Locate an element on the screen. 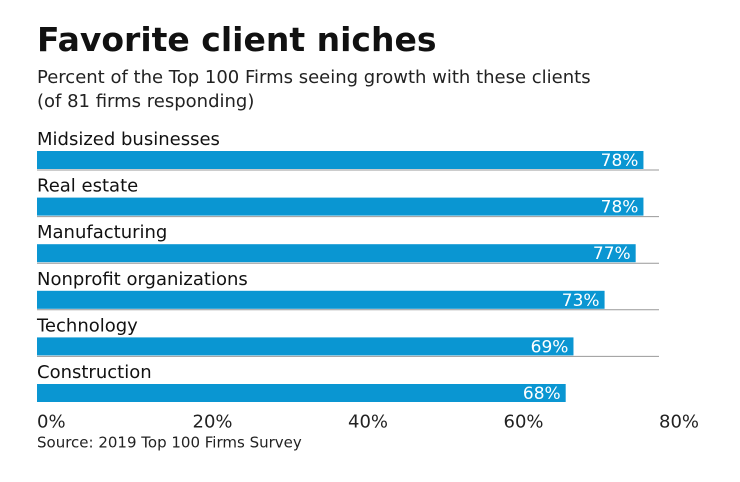 Image resolution: width=740 pixels, height=482 pixels. category-label: Midsized businesses is located at coordinates (128, 139).